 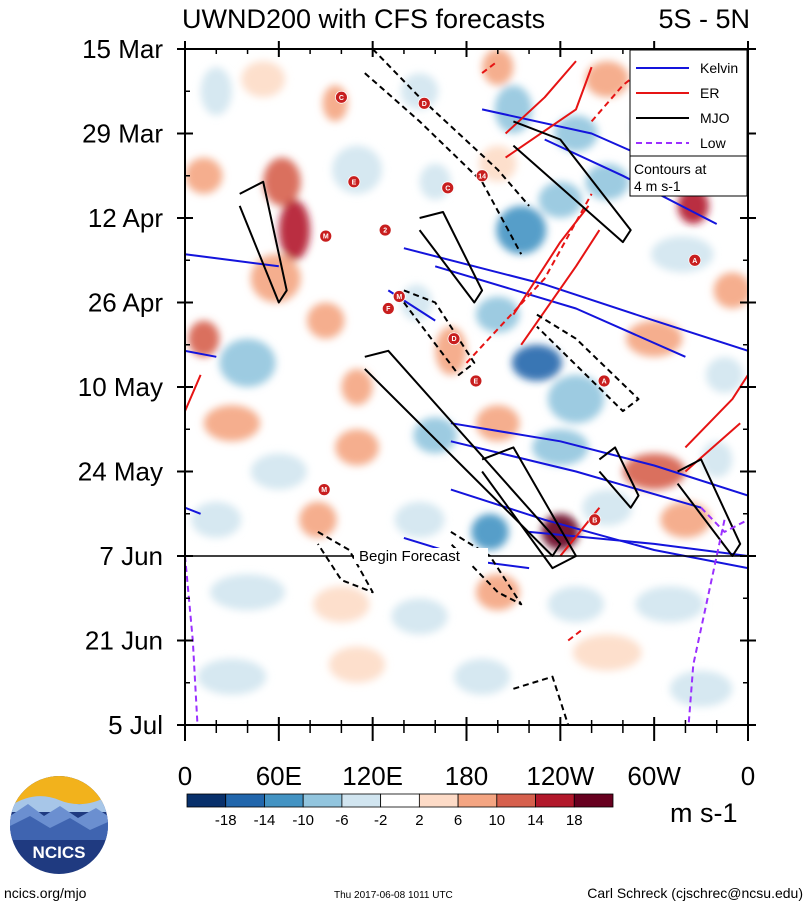 I want to click on colorbar-label-8: 14, so click(x=535, y=820).